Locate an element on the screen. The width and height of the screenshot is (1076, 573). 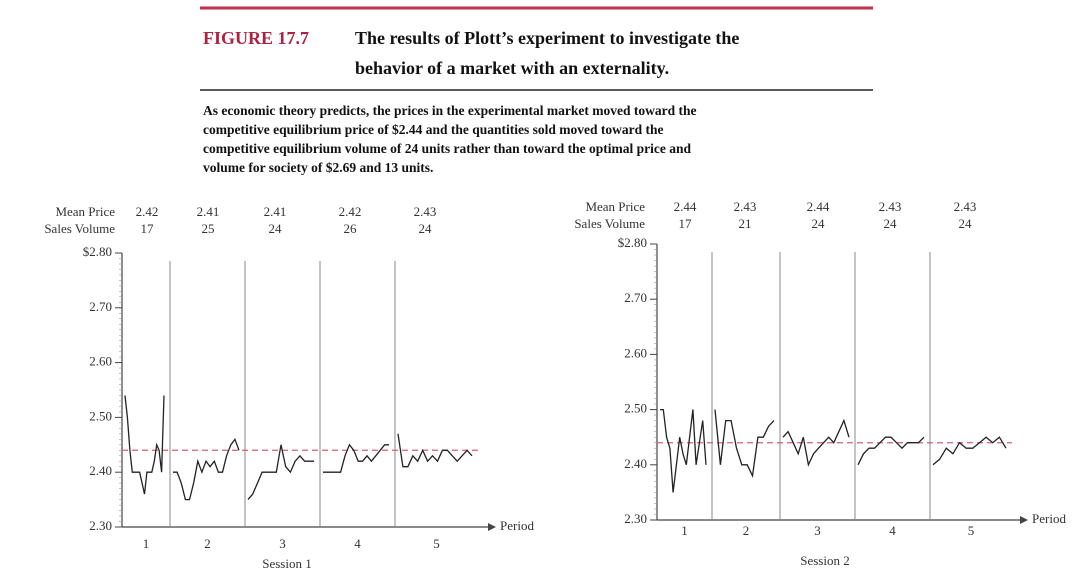
figure-label: FIGURE 17.7 is located at coordinates (256, 38).